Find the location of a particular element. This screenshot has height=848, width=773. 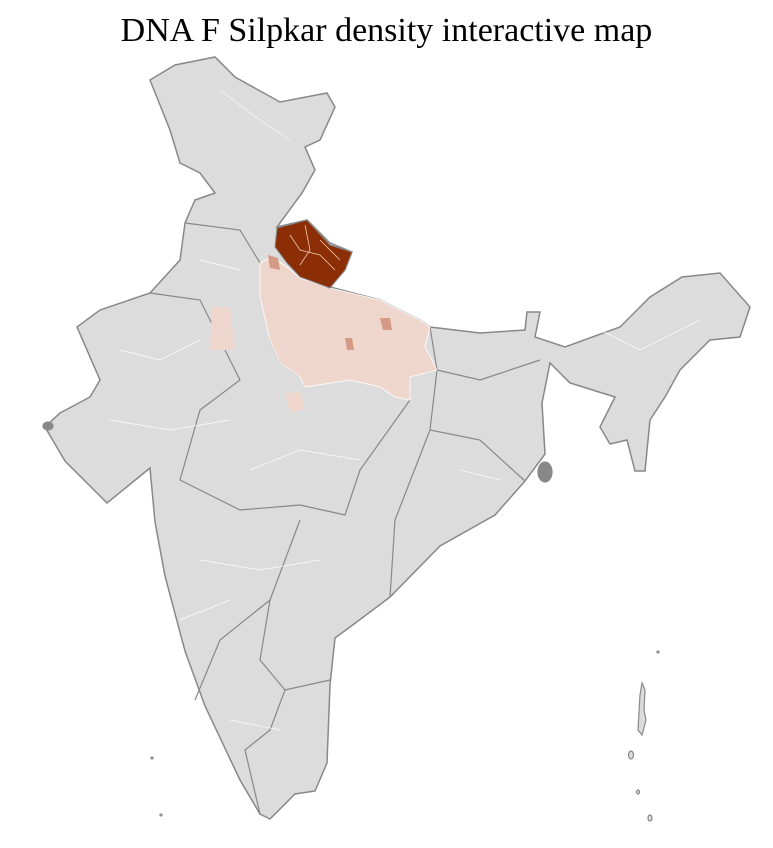

region-mp-patch is located at coordinates (295, 402).